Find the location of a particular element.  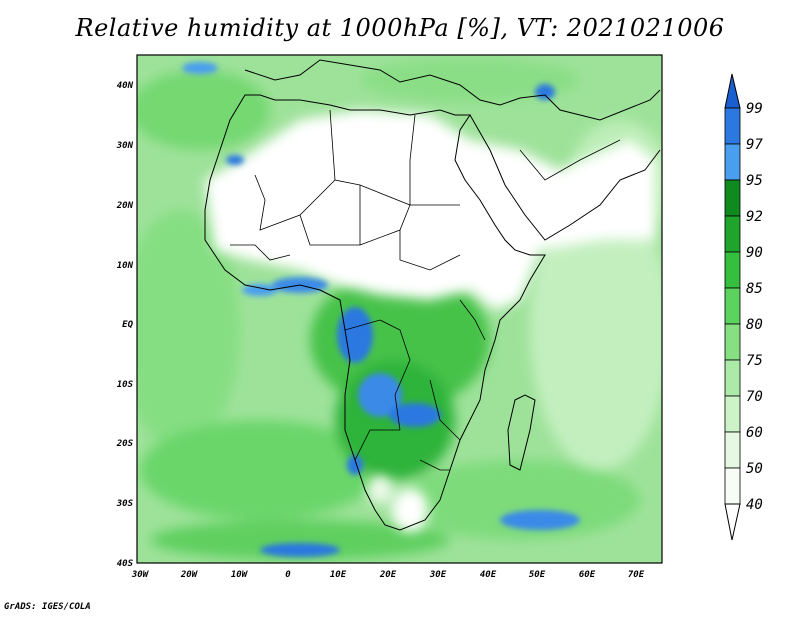

lon-label: 50E is located at coordinates (537, 575).